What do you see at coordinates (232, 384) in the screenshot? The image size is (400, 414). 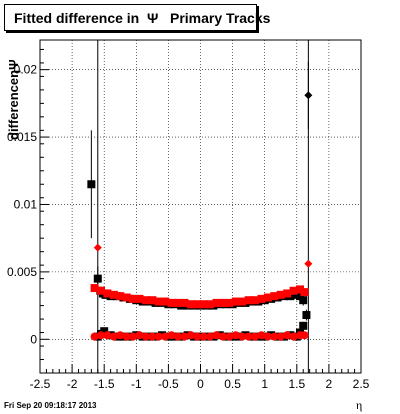 I see `x-tick-label: 0.5` at bounding box center [232, 384].